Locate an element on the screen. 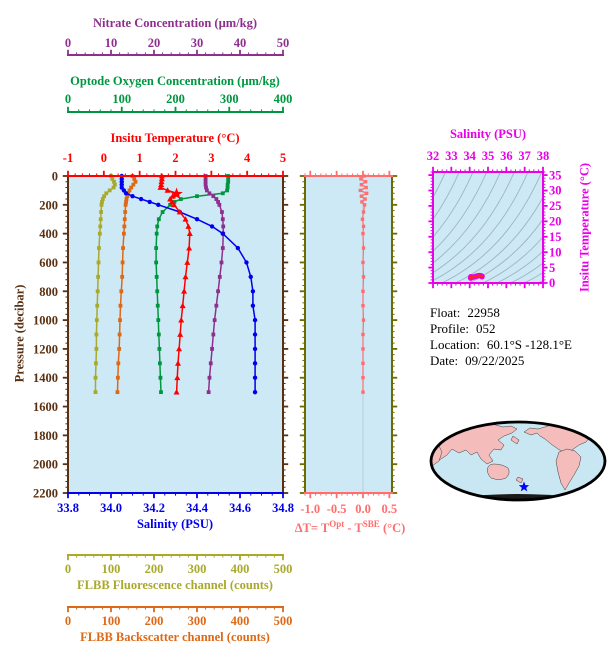 The height and width of the screenshot is (663, 609). svg-text: 34.4 is located at coordinates (197, 508).